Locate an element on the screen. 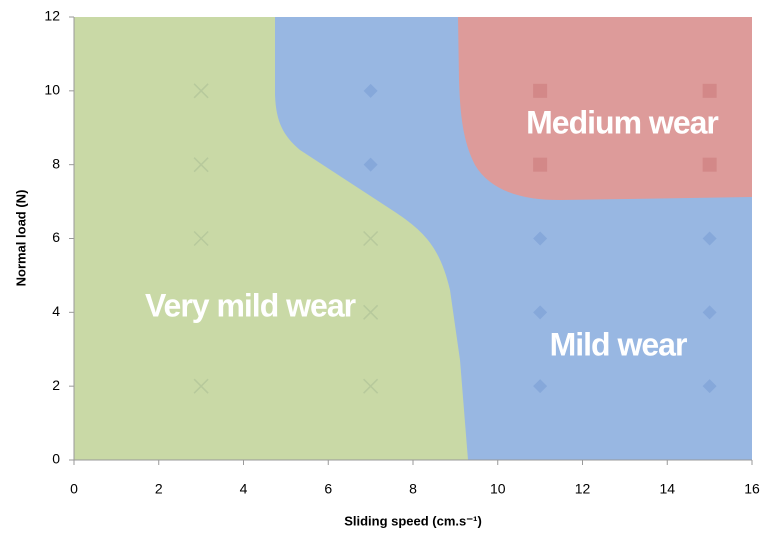 Image resolution: width=765 pixels, height=535 pixels. y-tick-label: 8 is located at coordinates (56, 163).